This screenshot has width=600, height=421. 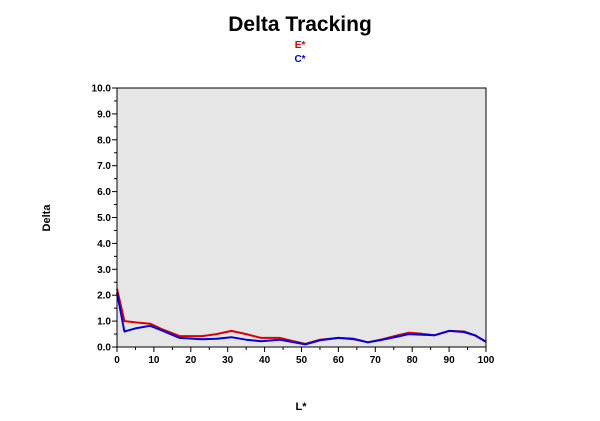 I want to click on x-tick-label: 40, so click(x=265, y=360).